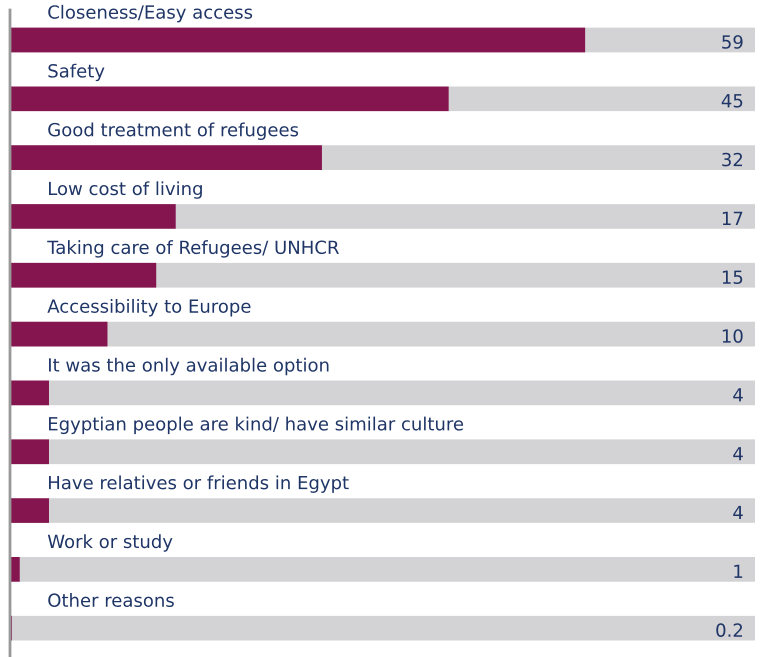 The image size is (765, 657). Describe the element at coordinates (150, 13) in the screenshot. I see `y-tick-label: Closeness/Easy access` at that location.